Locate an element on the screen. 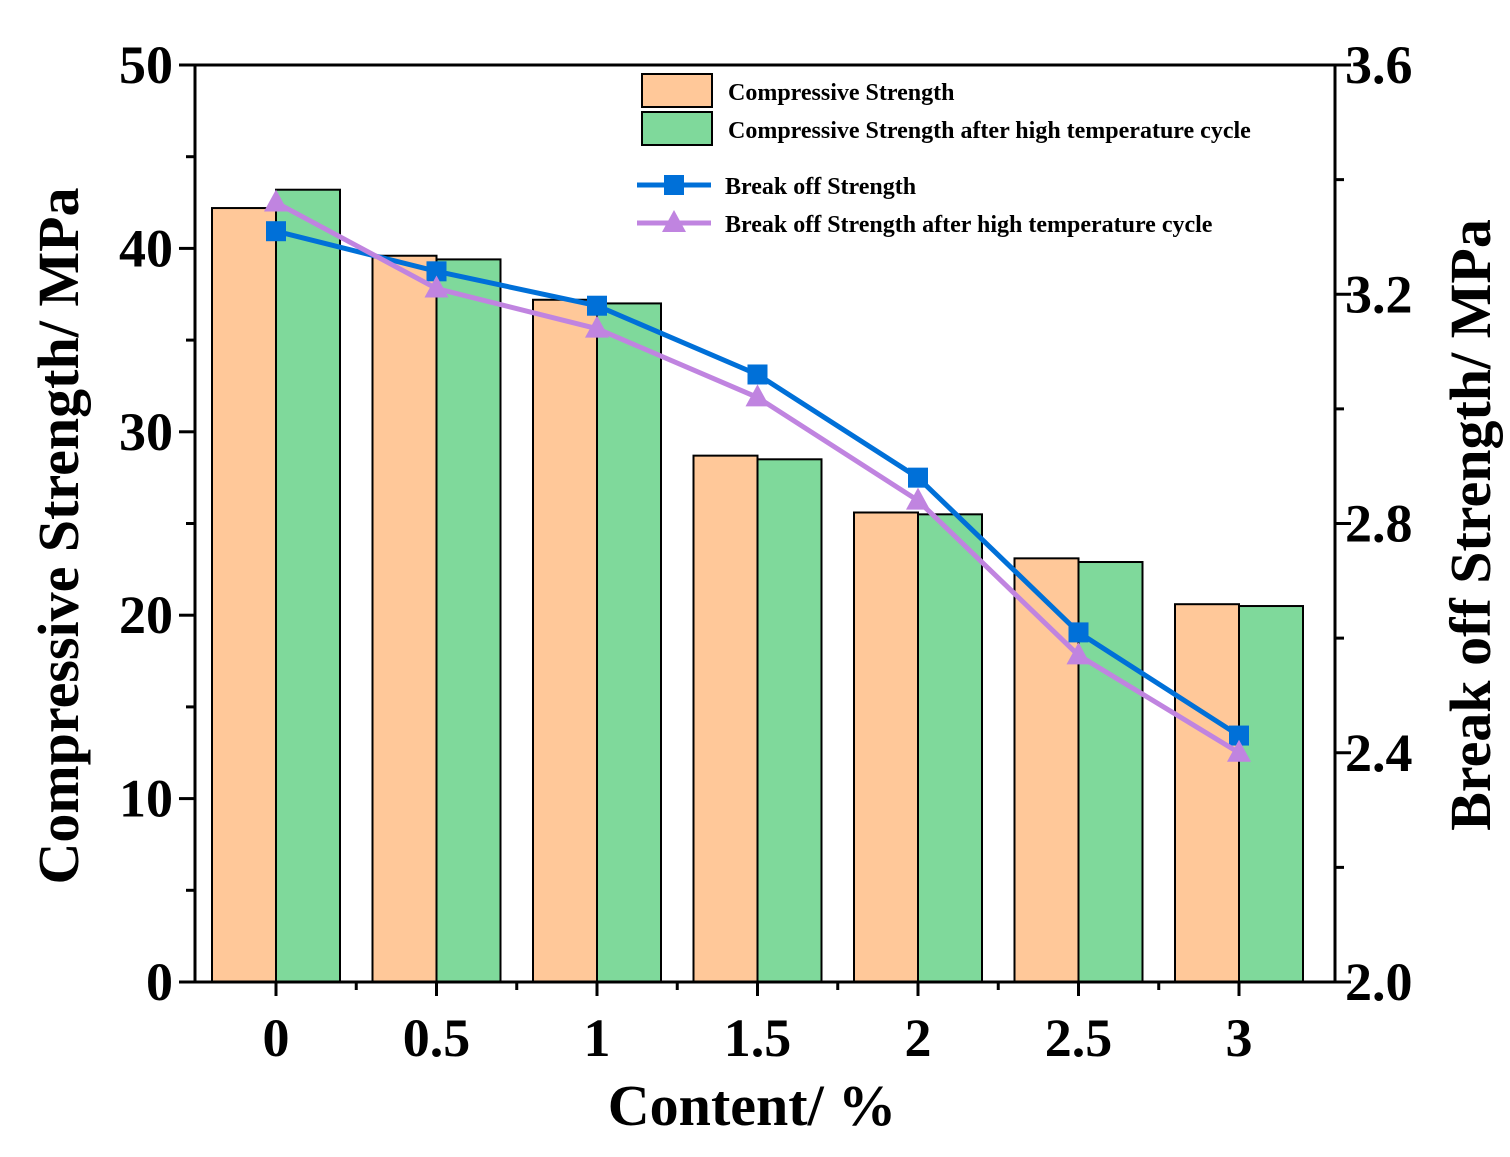 The image size is (1510, 1157). y-right-tick-label-0: 2.0 is located at coordinates (1379, 982).